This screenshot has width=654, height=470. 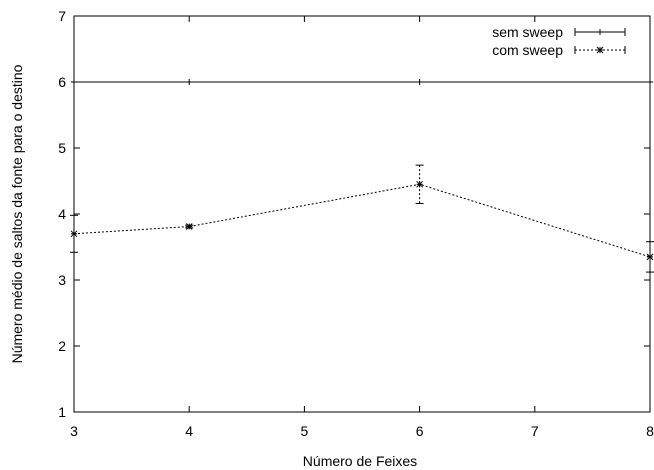 I want to click on legend-label: sem sweep, so click(x=527, y=32).